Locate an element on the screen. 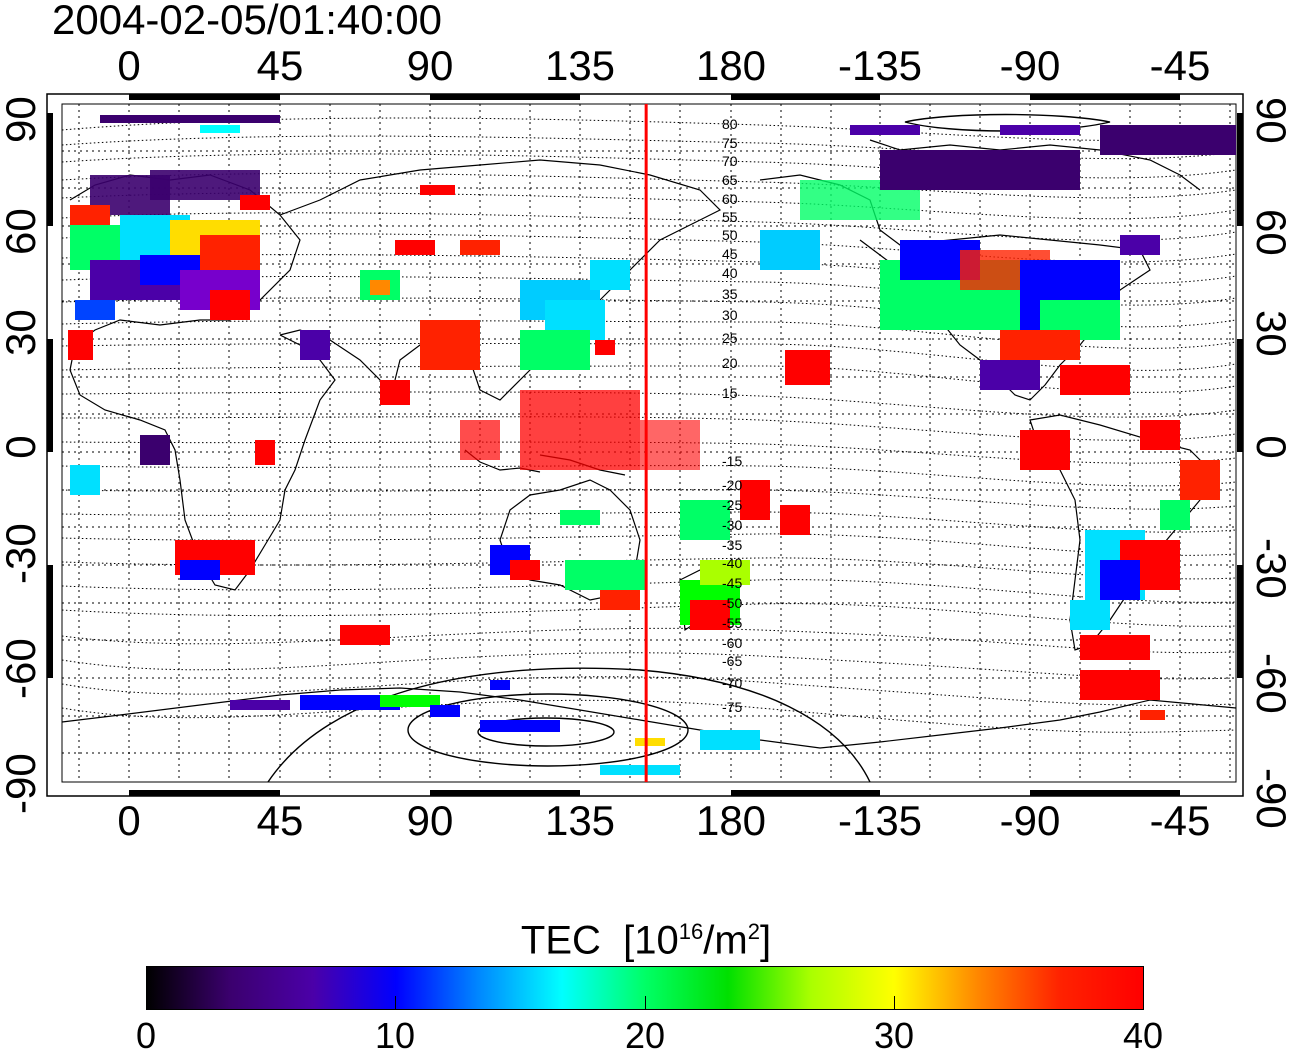  contour-label: -75 is located at coordinates (732, 707).